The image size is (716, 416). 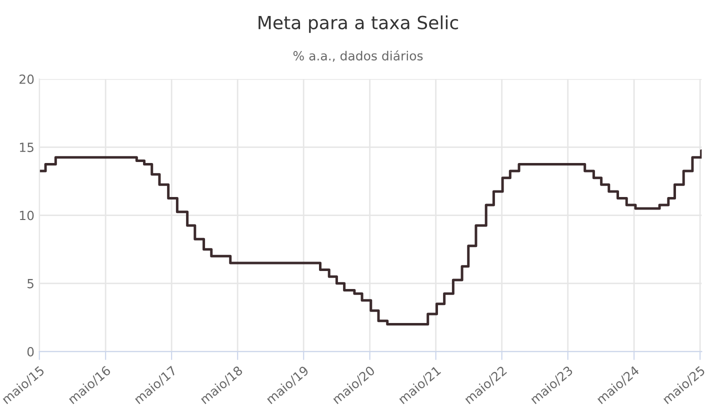 I want to click on y-tick-label: 20, so click(x=27, y=79).